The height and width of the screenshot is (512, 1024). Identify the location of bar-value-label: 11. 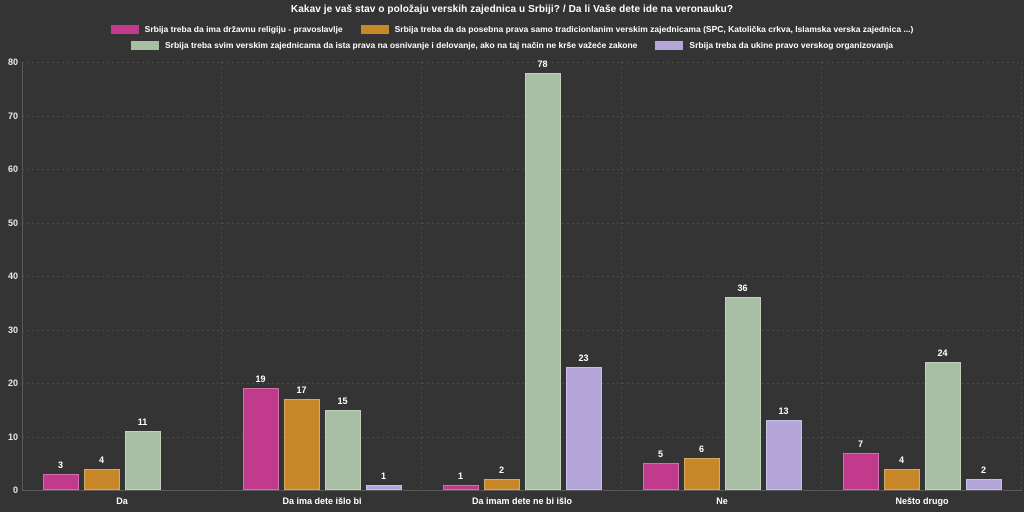
(142, 422).